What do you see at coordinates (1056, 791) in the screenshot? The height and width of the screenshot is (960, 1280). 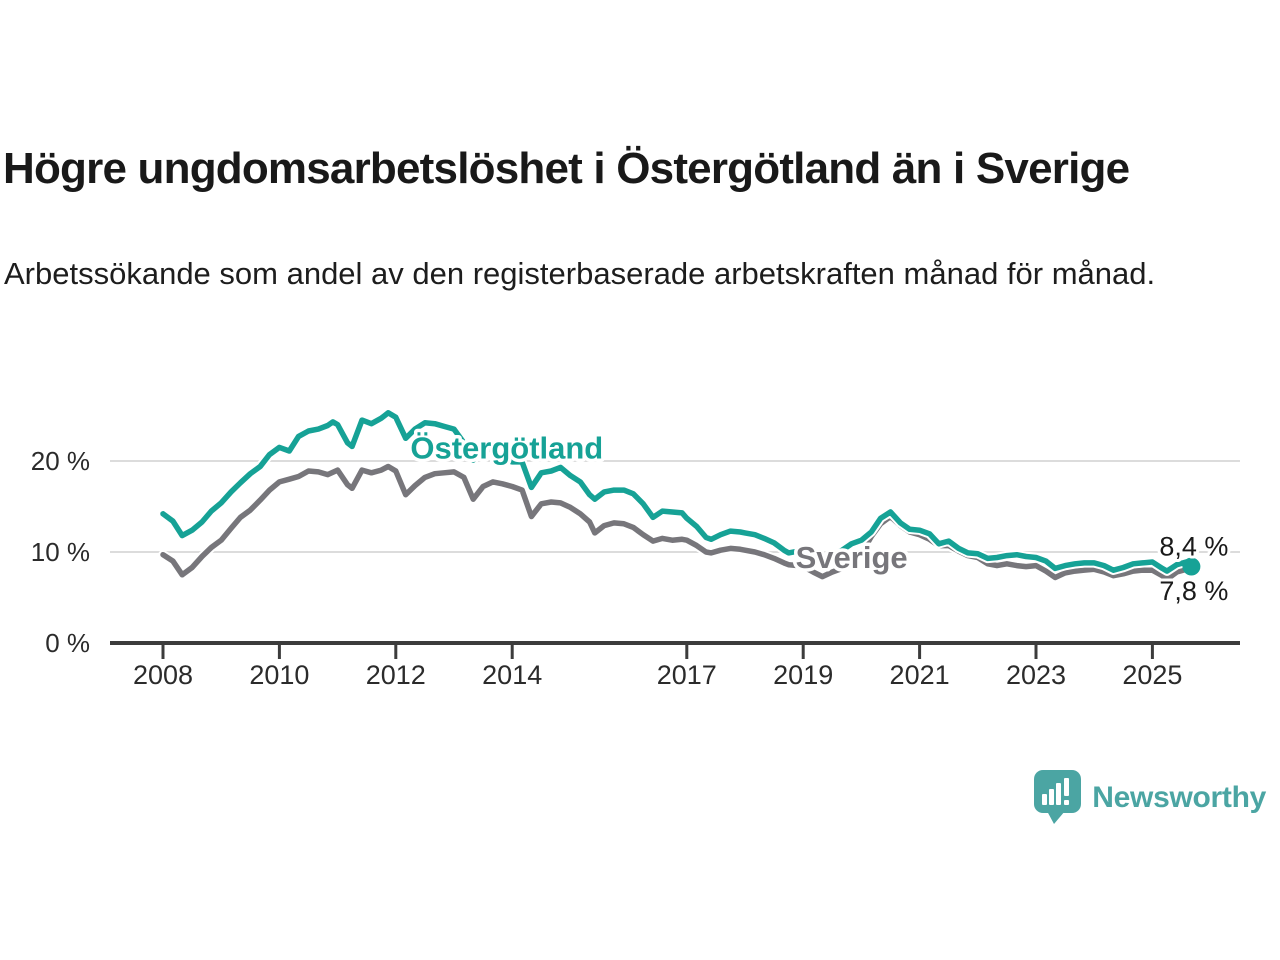 I see `bar-chart-glyph` at bounding box center [1056, 791].